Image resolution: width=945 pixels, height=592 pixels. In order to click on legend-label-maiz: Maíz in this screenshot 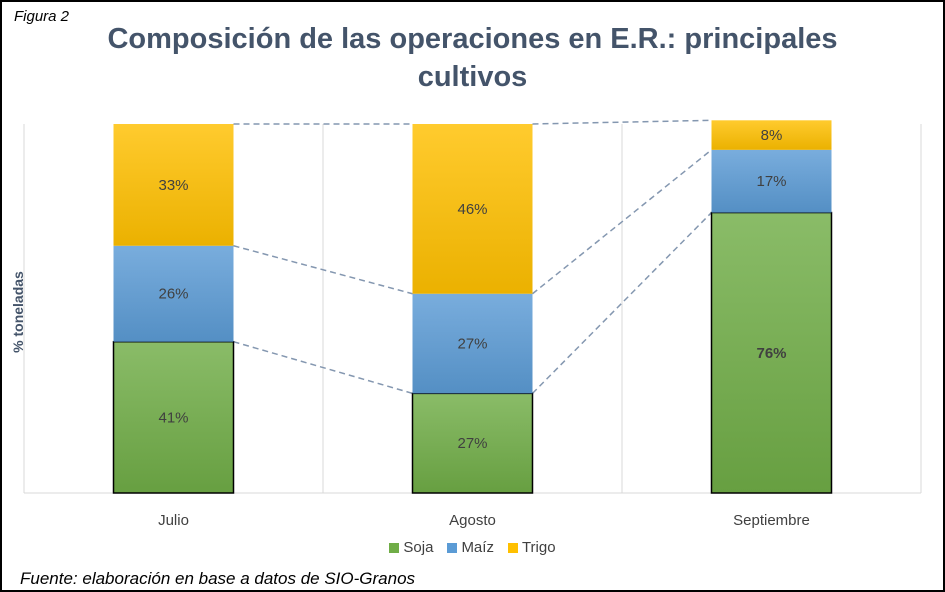, I will do `click(477, 547)`.